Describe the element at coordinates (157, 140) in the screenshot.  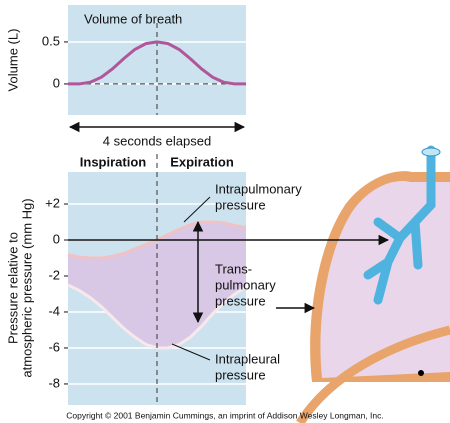
I see `span-label: 4 seconds elapsed` at that location.